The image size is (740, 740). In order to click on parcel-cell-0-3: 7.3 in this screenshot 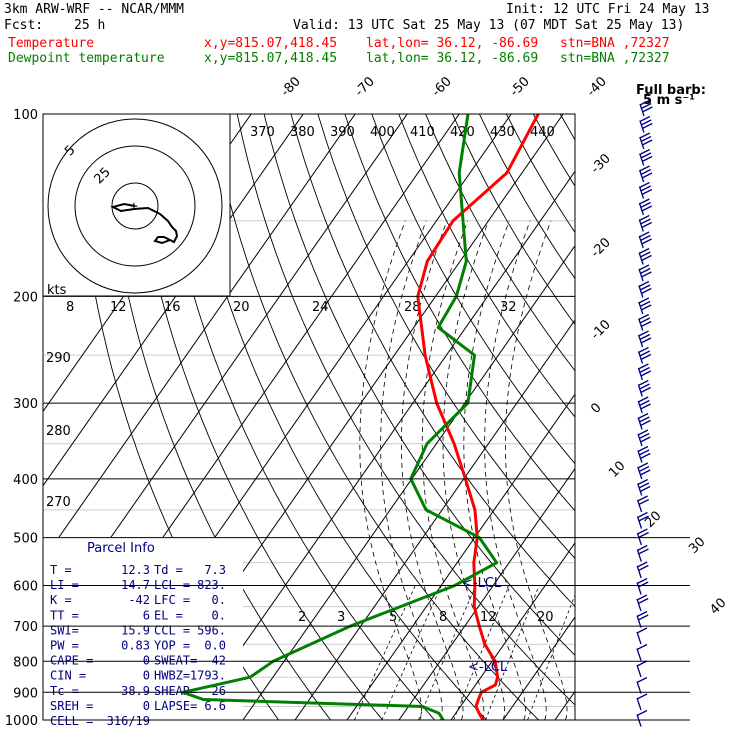, I will do `click(215, 570)`.